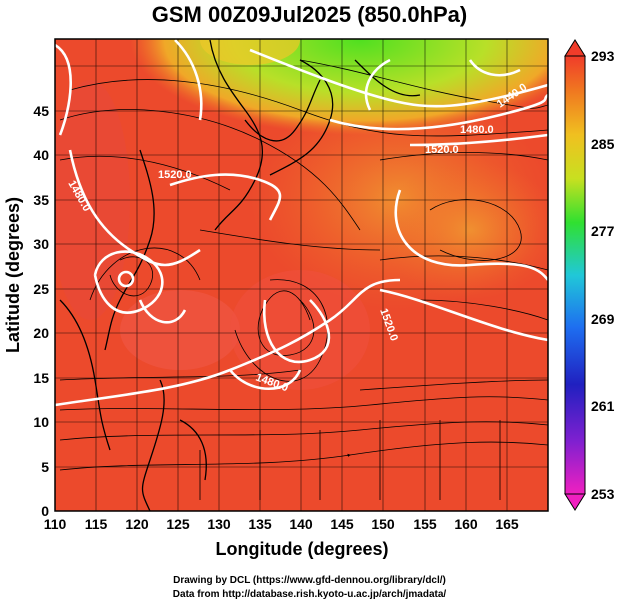  What do you see at coordinates (589, 275) in the screenshot?
I see `colorbar: 293 285 277 269 261 253` at bounding box center [589, 275].